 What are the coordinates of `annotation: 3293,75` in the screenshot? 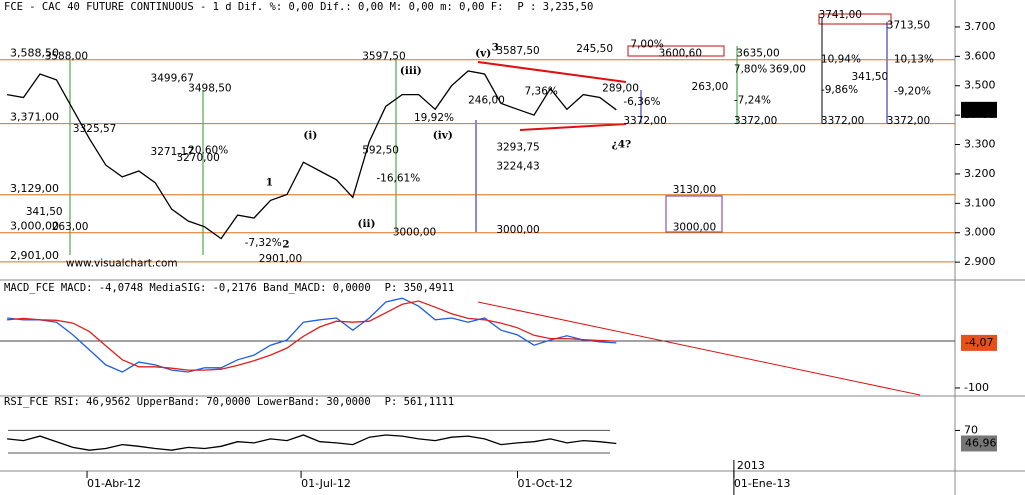 It's located at (517, 147).